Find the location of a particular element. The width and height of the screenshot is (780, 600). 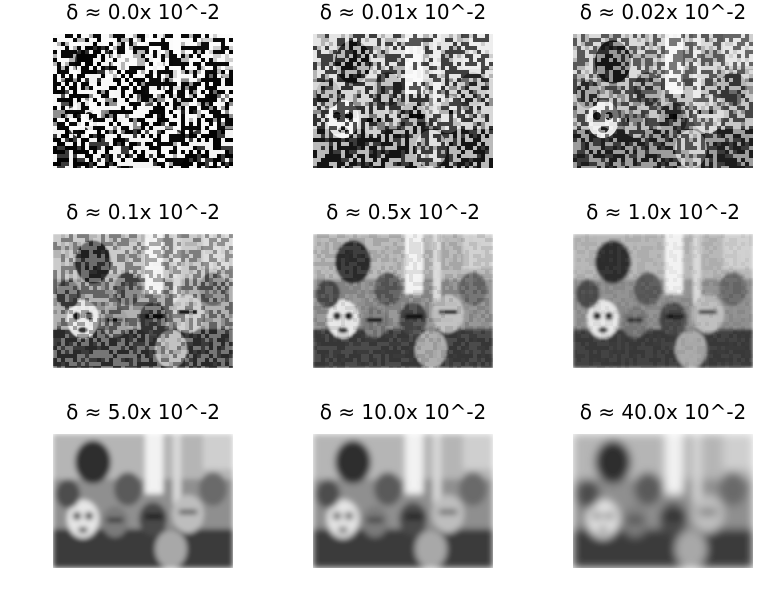

panel-title: δ ≈ 0.01x 10^-2 is located at coordinates (403, 12).